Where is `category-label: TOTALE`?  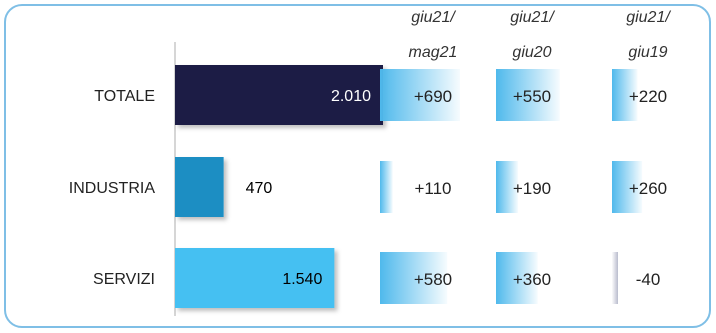
category-label: TOTALE is located at coordinates (124, 96).